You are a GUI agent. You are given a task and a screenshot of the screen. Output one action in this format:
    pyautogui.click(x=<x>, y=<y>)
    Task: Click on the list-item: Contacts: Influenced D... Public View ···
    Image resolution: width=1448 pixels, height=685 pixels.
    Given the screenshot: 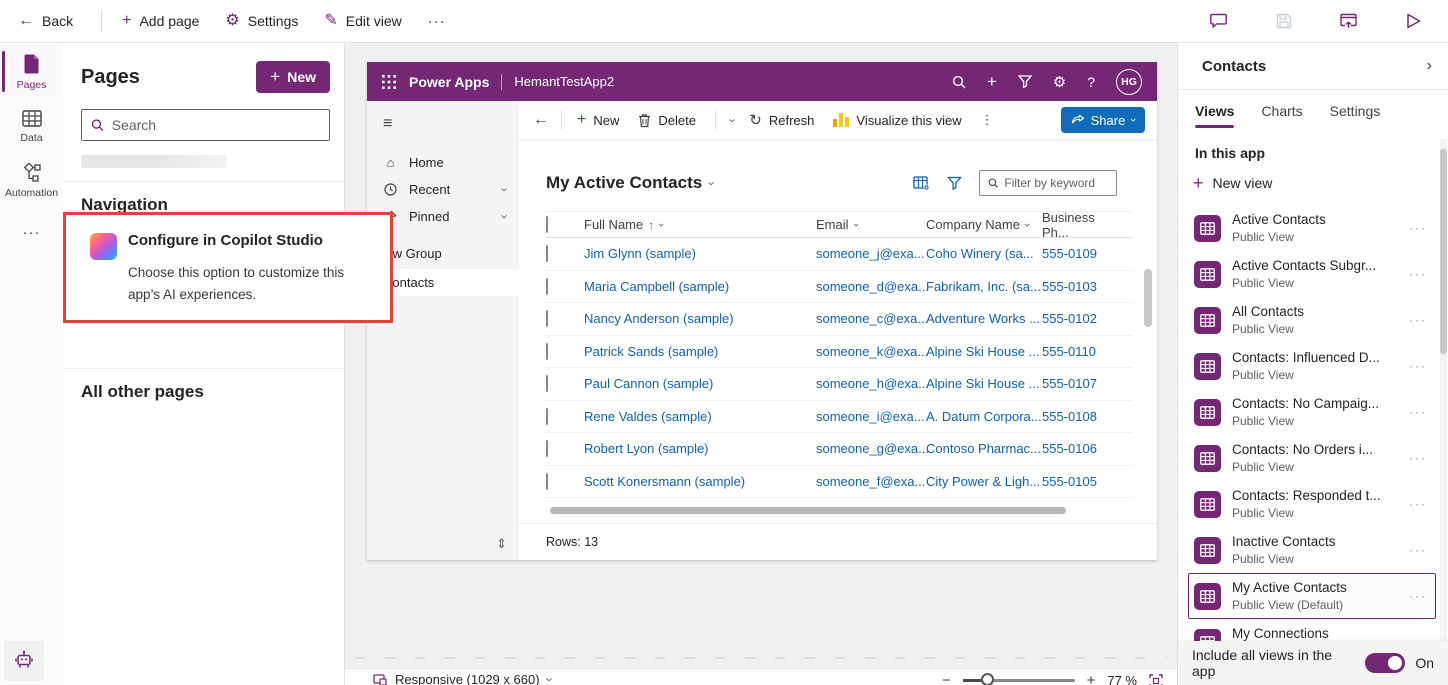 What is the action you would take?
    pyautogui.click(x=1312, y=366)
    